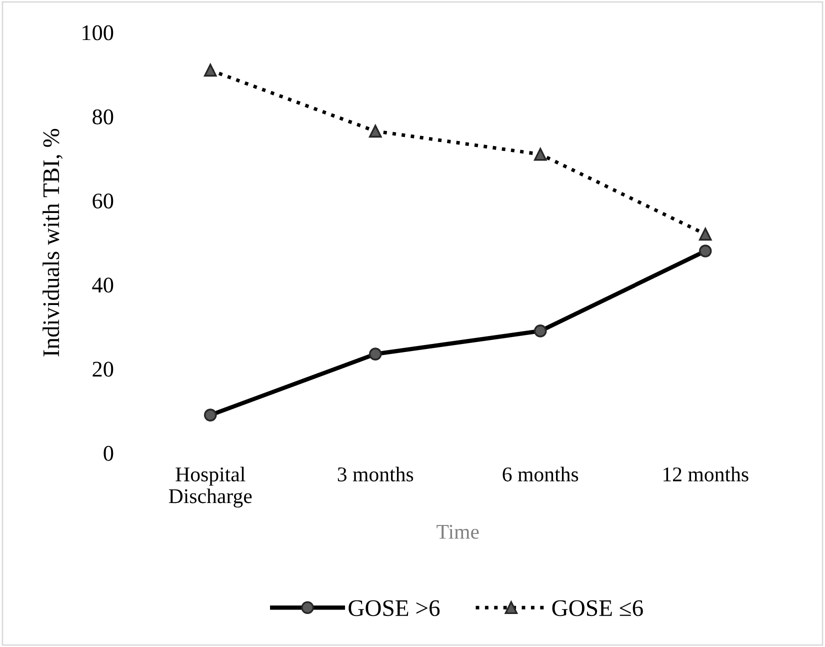  Describe the element at coordinates (98, 32) in the screenshot. I see `y-tick-label: 100` at that location.